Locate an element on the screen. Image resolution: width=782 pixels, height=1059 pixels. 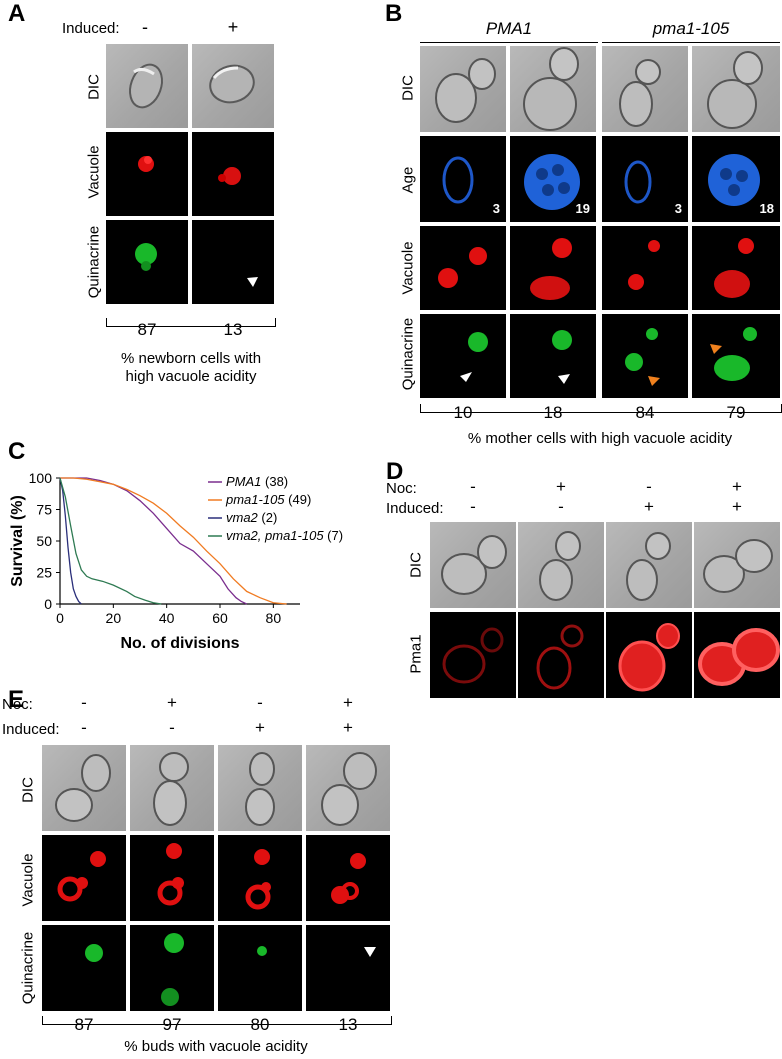
panel-e-noc-2: + is located at coordinates (172, 702).